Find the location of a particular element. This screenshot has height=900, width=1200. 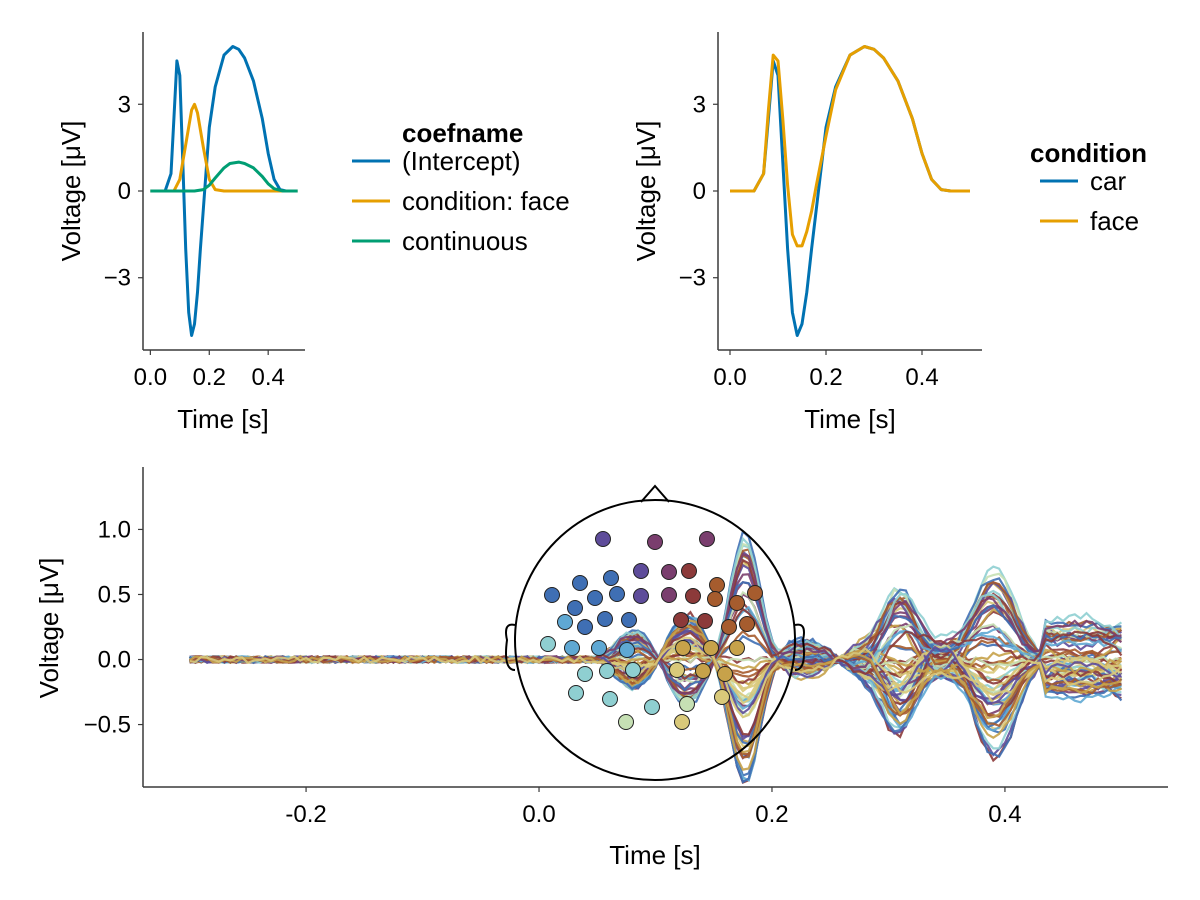

condition-plot: Time [s] Voltage [μV] 0.0 0.2 0.4 −3 0 3 is located at coordinates (806, 233).